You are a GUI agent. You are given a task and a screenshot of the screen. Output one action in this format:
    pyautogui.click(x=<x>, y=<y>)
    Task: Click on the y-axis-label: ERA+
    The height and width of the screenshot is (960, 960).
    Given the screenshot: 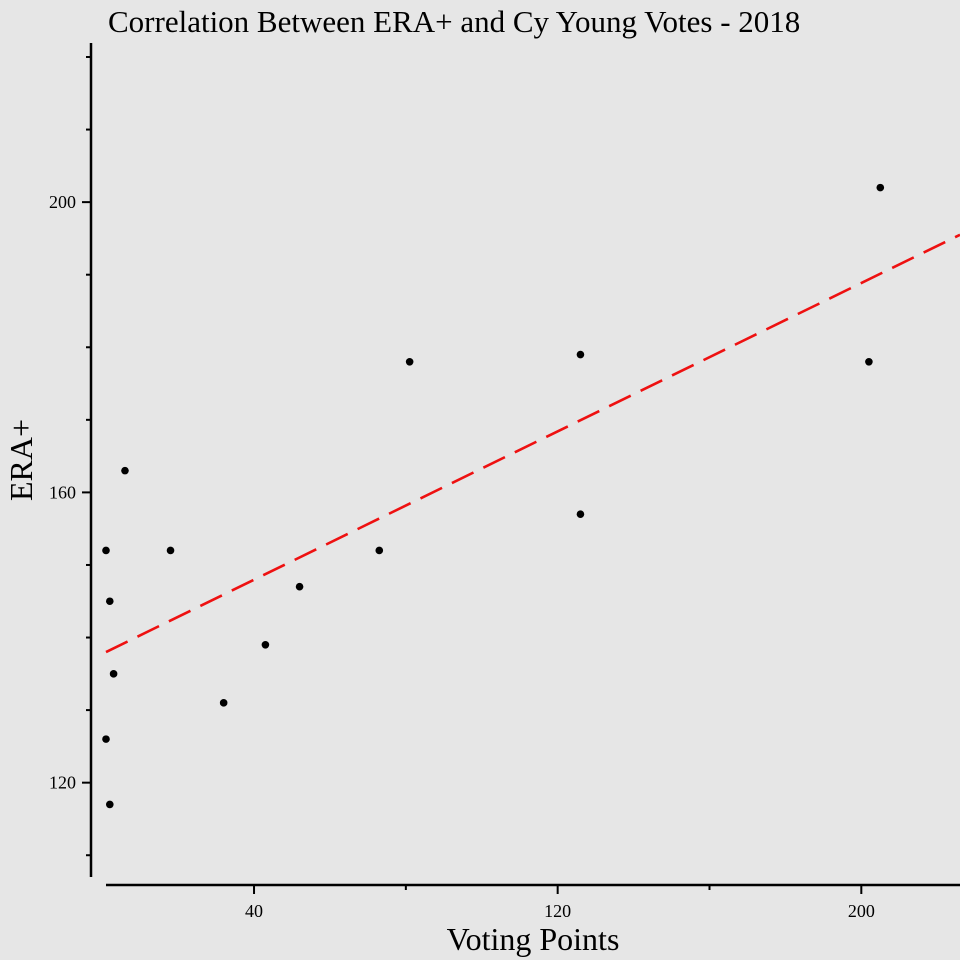 What is the action you would take?
    pyautogui.click(x=21, y=460)
    